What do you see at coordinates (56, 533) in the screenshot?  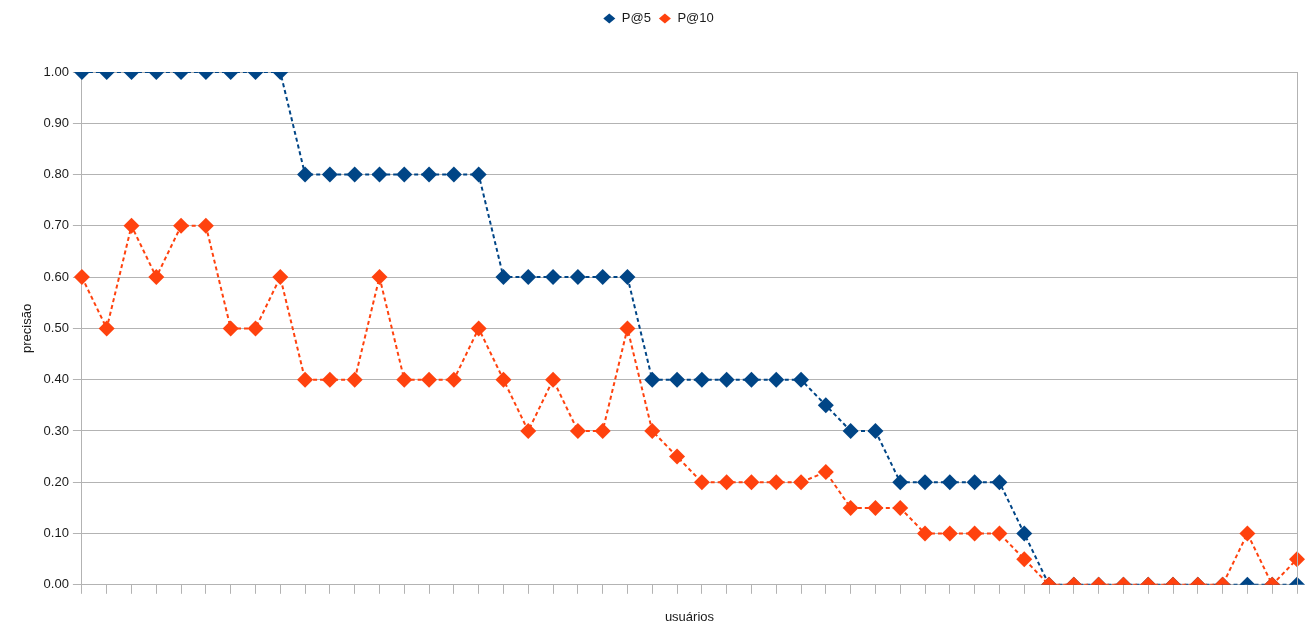 I see `y-tick-label: 0.10` at bounding box center [56, 533].